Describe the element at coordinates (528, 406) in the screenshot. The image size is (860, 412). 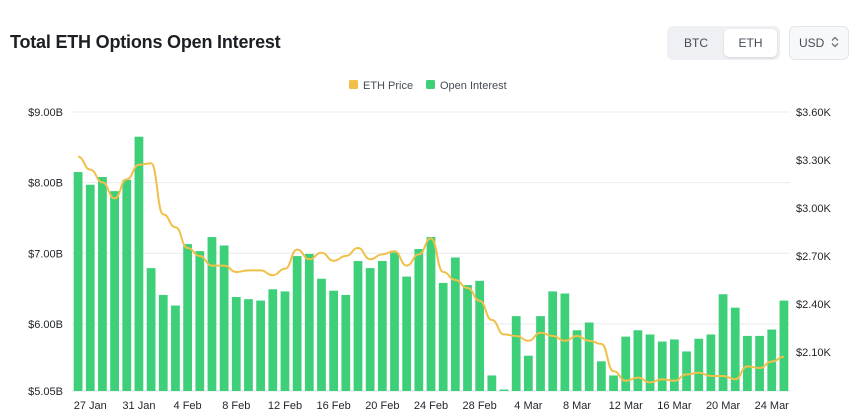
I see `x-axis-tick-label: 4 Mar` at that location.